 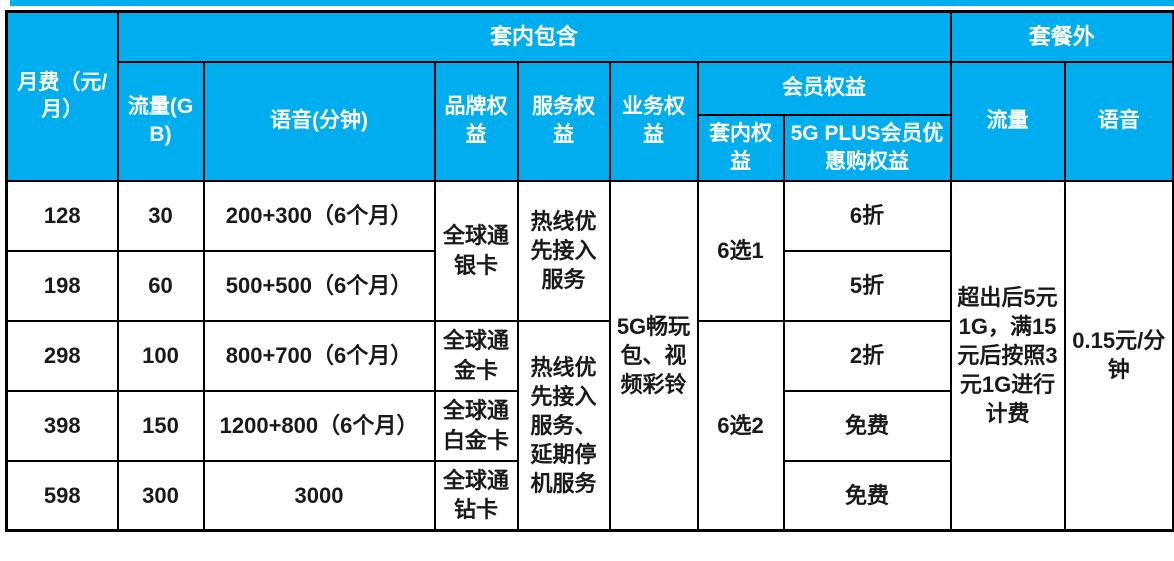 What do you see at coordinates (563, 425) in the screenshot?
I see `service-bottom-cell: 热线优先接入服务、延期停机服务` at bounding box center [563, 425].